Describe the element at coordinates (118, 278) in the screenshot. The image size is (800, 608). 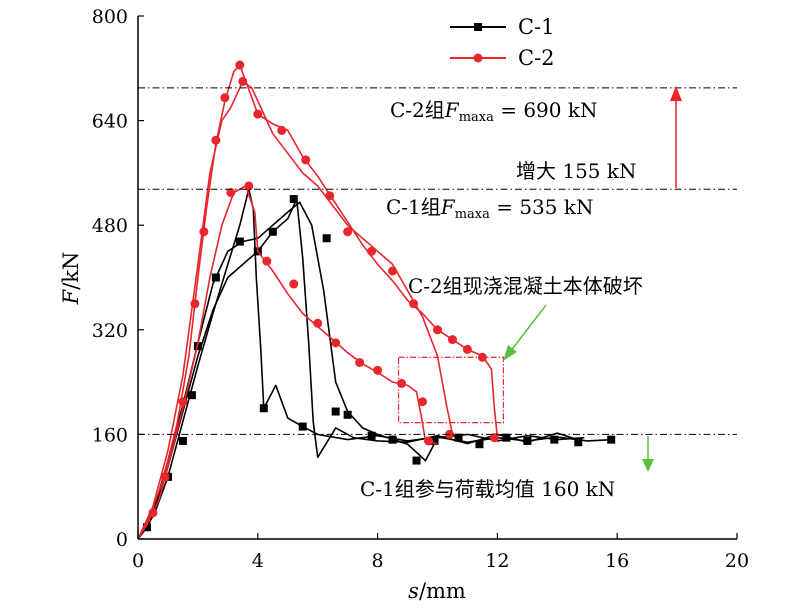
I see `y-ticks: 0 160 320 480 640 800` at that location.